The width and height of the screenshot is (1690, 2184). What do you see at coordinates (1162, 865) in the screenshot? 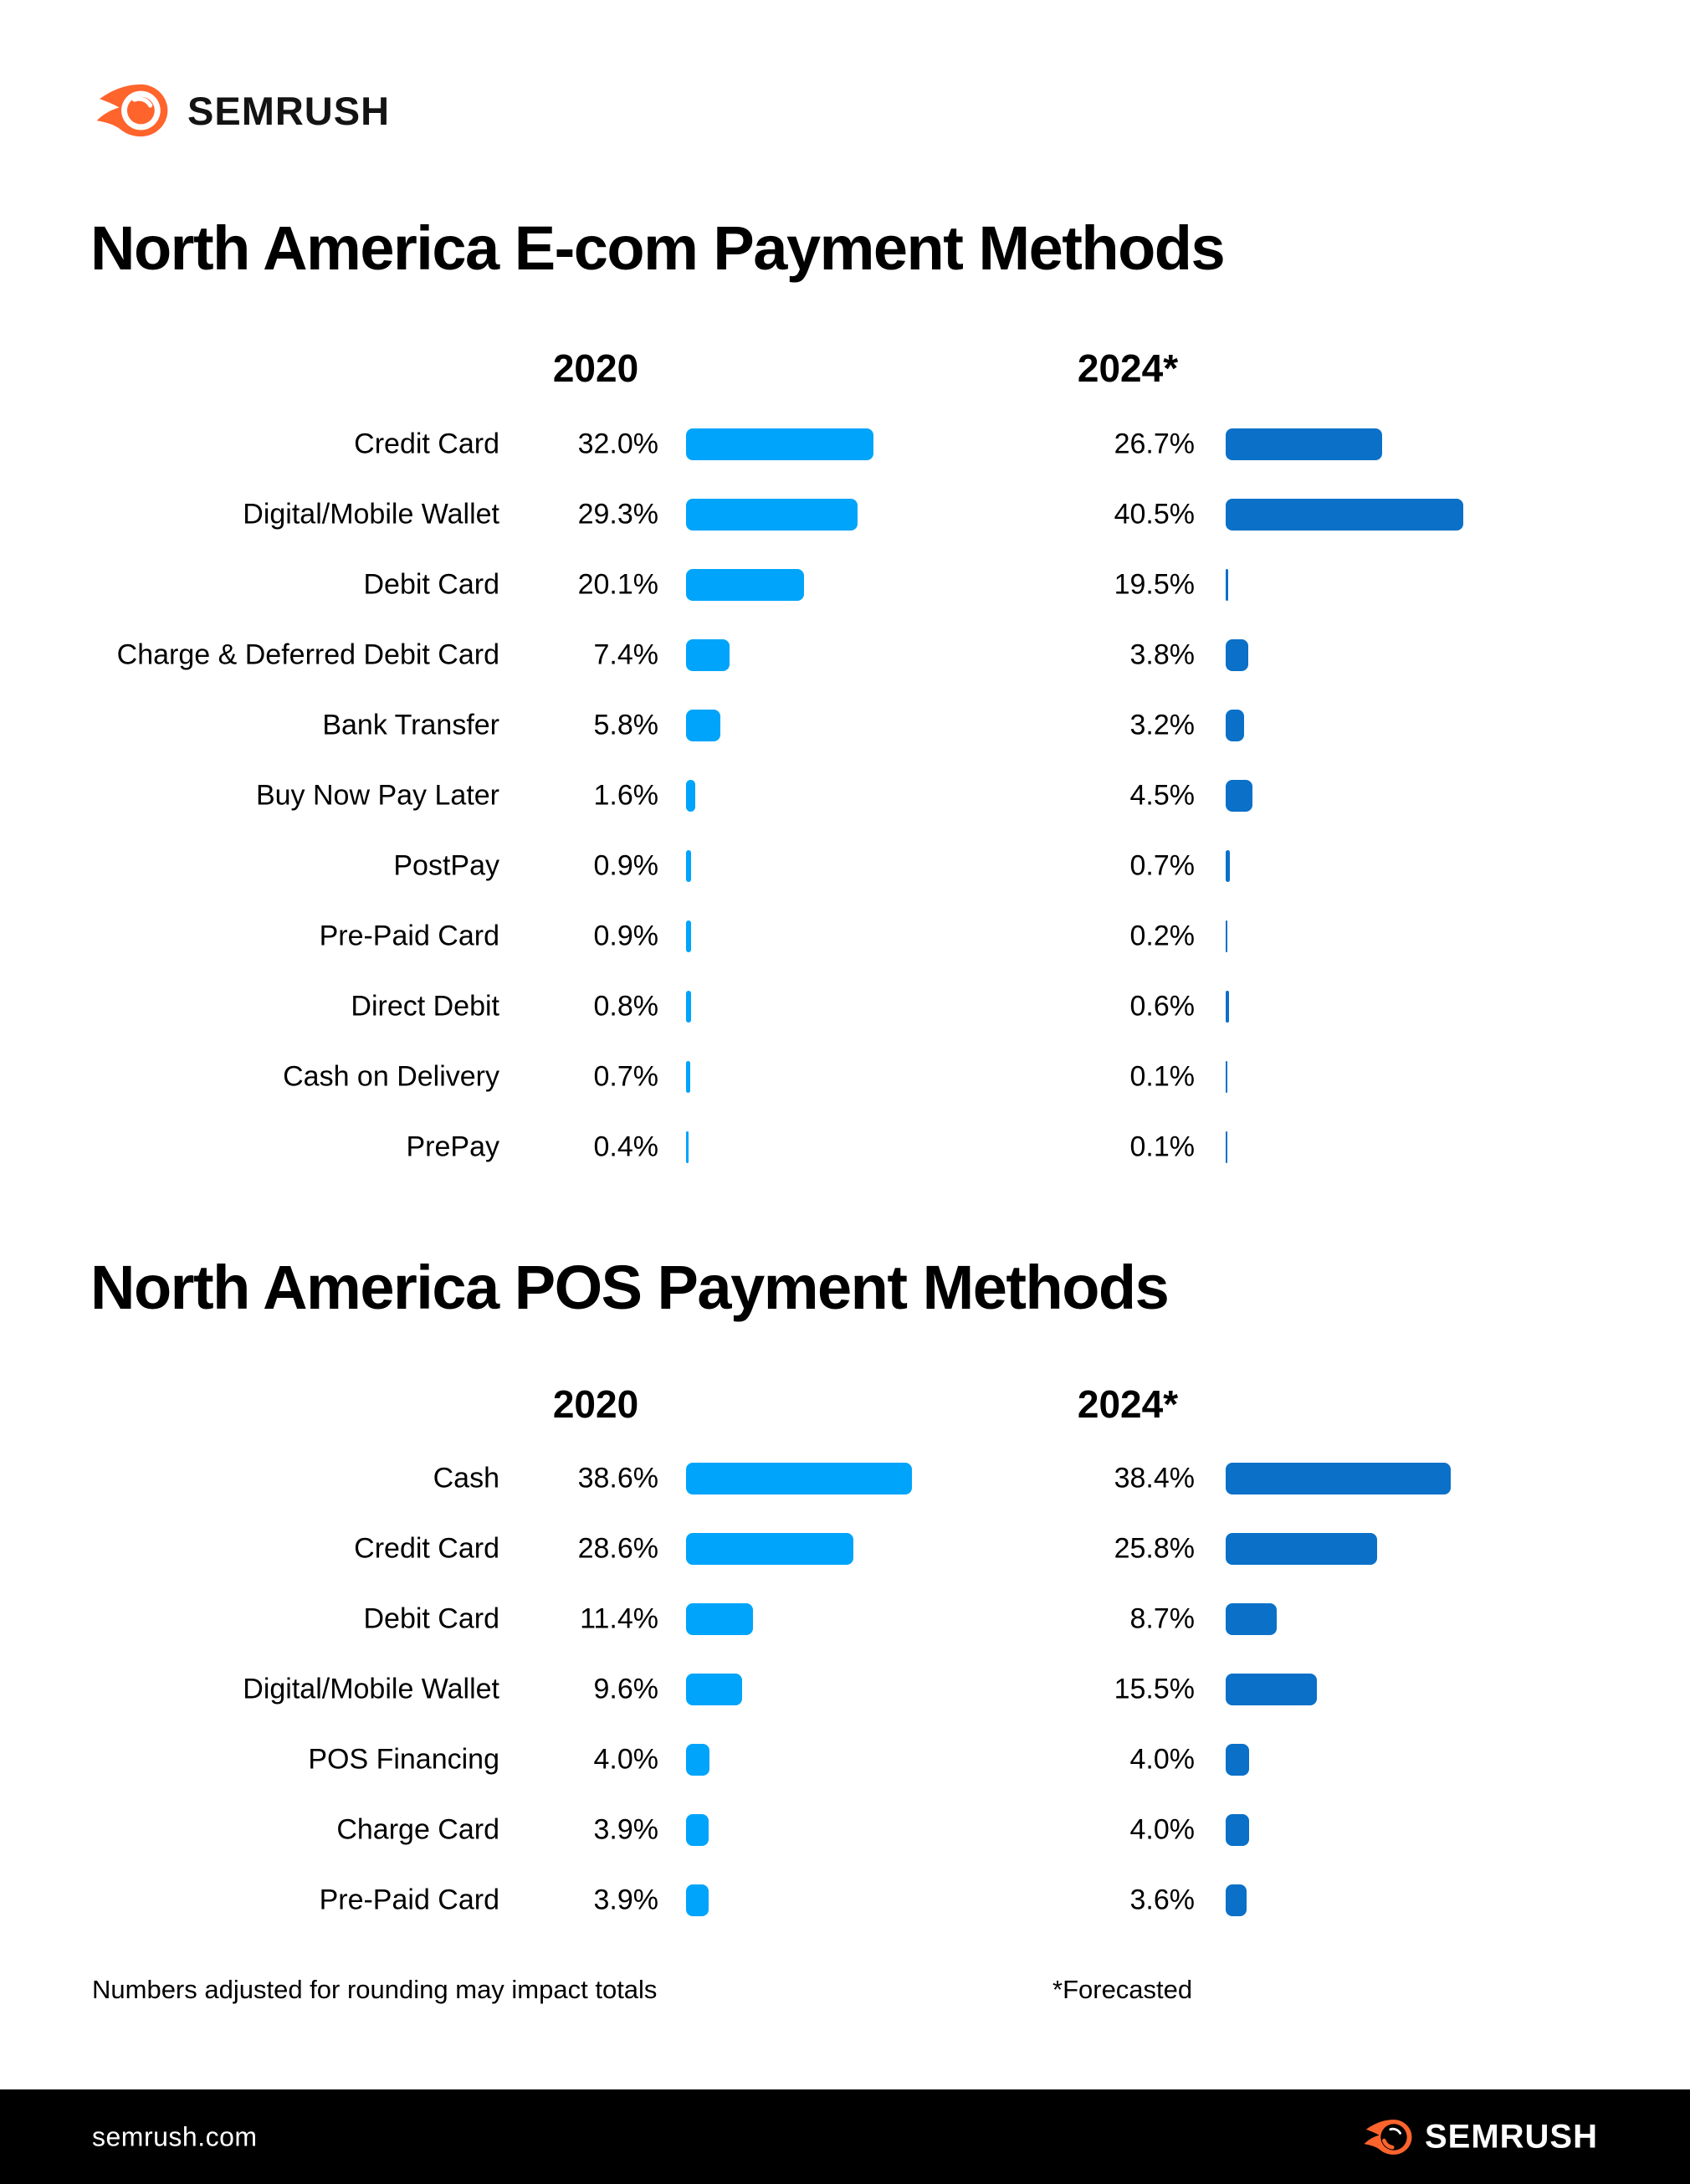
I see `value-2024: 0.7%` at bounding box center [1162, 865].